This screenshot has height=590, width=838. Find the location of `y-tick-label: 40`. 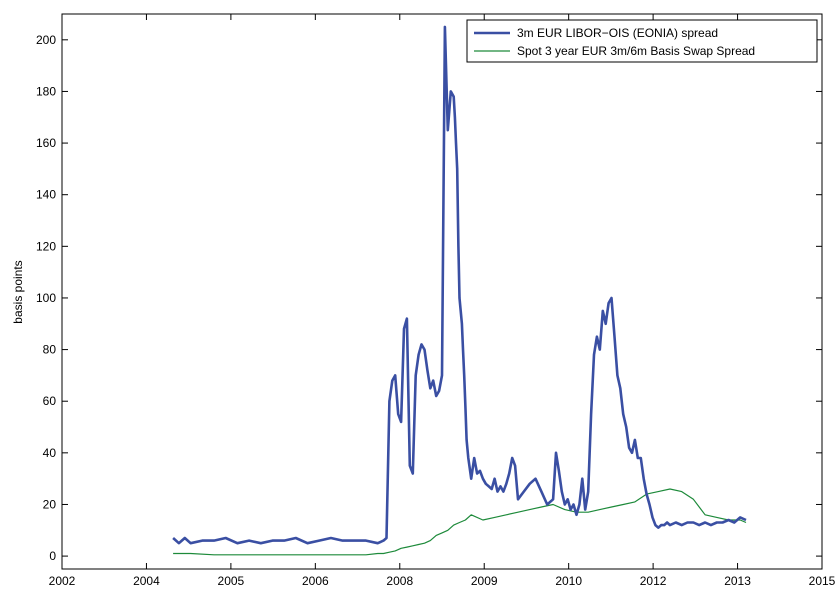

y-tick-label: 40 is located at coordinates (50, 453).